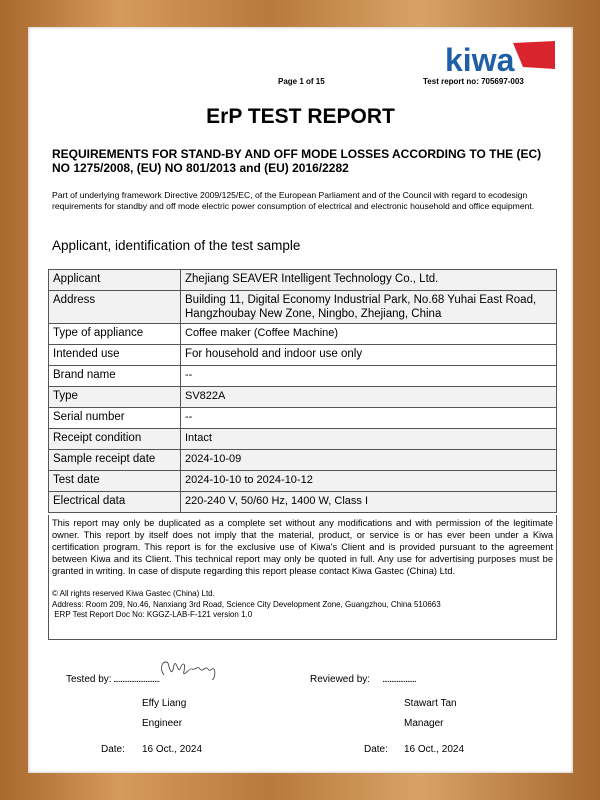 The height and width of the screenshot is (800, 600). What do you see at coordinates (301, 81) in the screenshot?
I see `page-number: Page 1 of 15` at bounding box center [301, 81].